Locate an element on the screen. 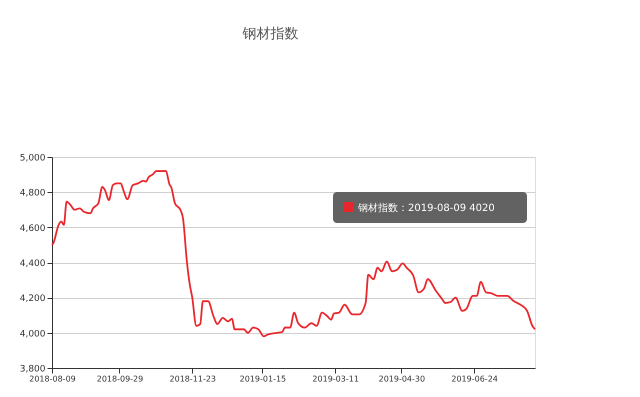  x-tick-label: 2019-04-30 is located at coordinates (402, 379).